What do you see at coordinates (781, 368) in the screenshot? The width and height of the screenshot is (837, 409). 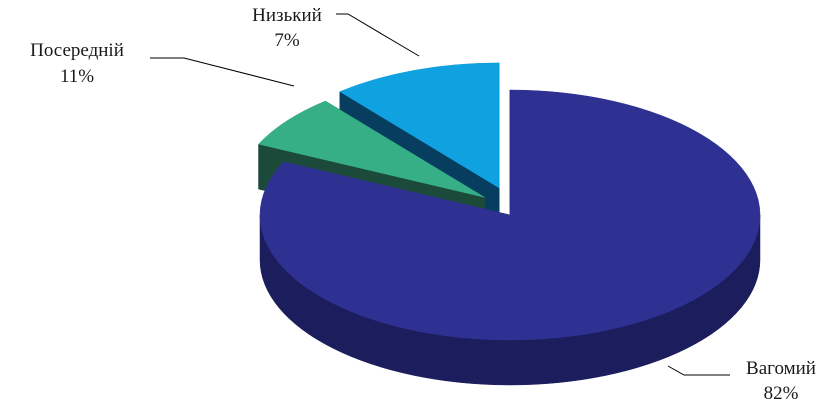 I see `slice-label-vahomyi: Вагомий` at bounding box center [781, 368].